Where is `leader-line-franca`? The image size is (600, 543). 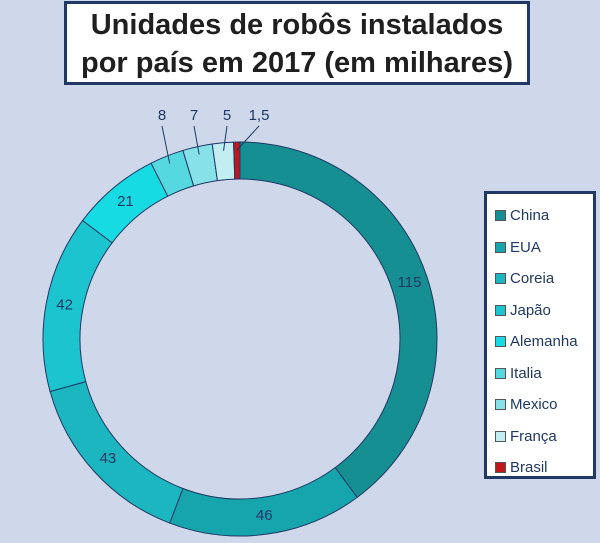
leader-line-franca is located at coordinates (225, 138).